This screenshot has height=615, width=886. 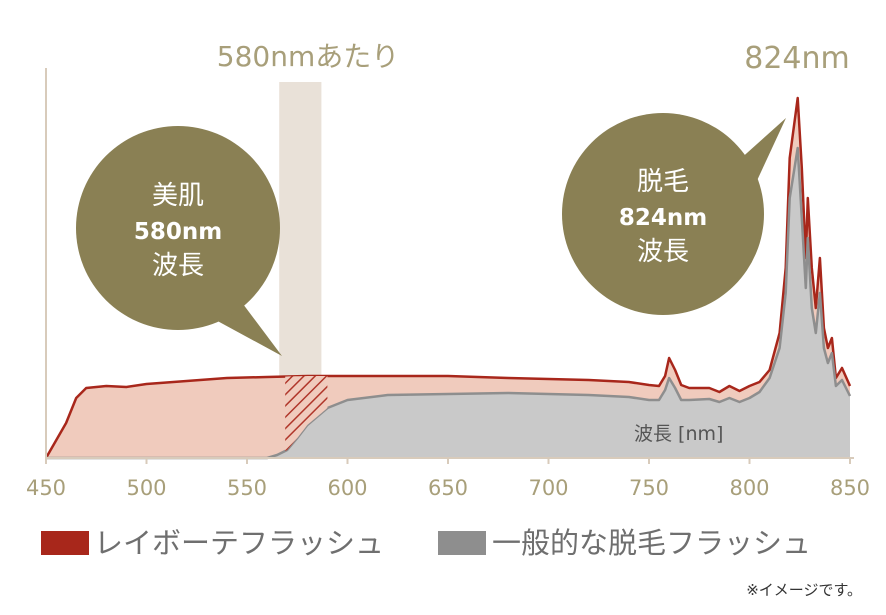 I want to click on x-tick-label-450: 450, so click(x=46, y=488).